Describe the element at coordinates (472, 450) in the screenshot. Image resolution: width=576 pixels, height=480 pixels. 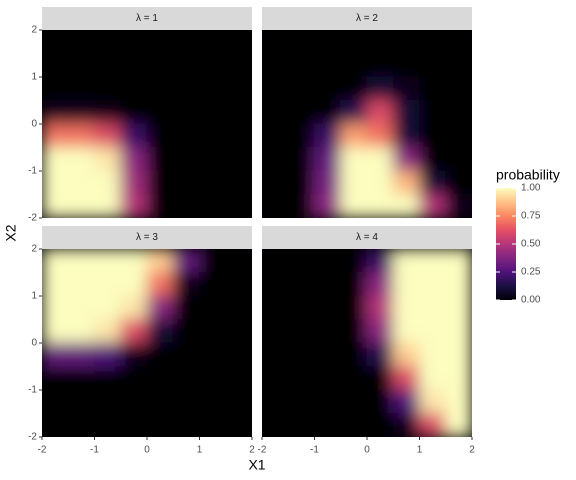
I see `x-tick-label: 2` at that location.